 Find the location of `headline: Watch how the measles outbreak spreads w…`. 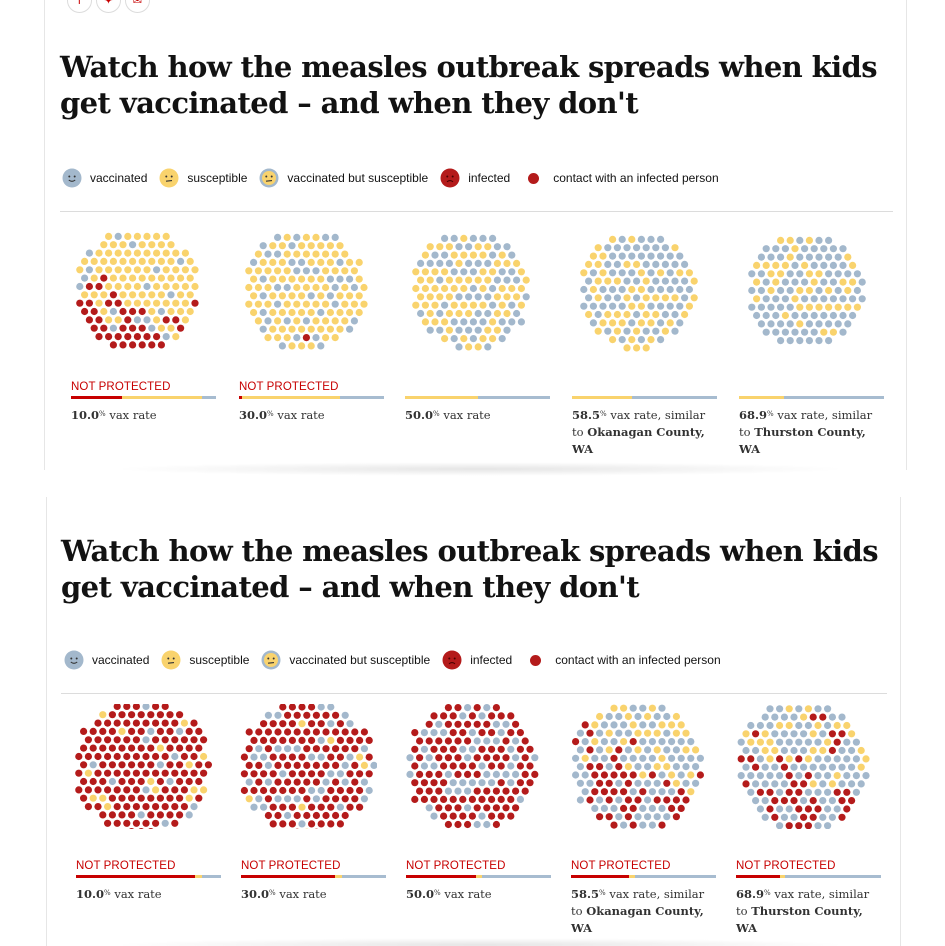

headline: Watch how the measles outbreak spreads w… is located at coordinates (471, 569).